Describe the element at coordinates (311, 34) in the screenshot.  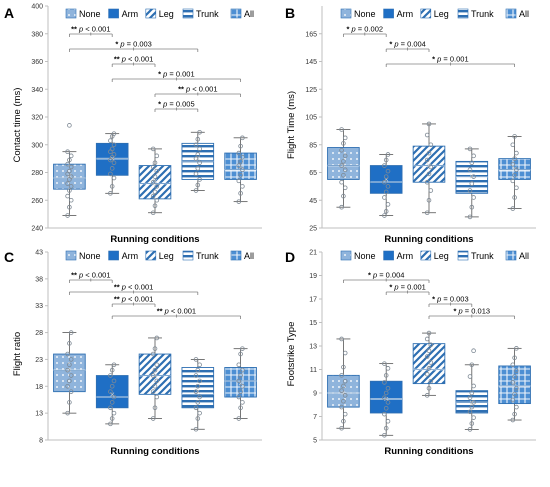
I see `y-tick-label: 165` at that location.